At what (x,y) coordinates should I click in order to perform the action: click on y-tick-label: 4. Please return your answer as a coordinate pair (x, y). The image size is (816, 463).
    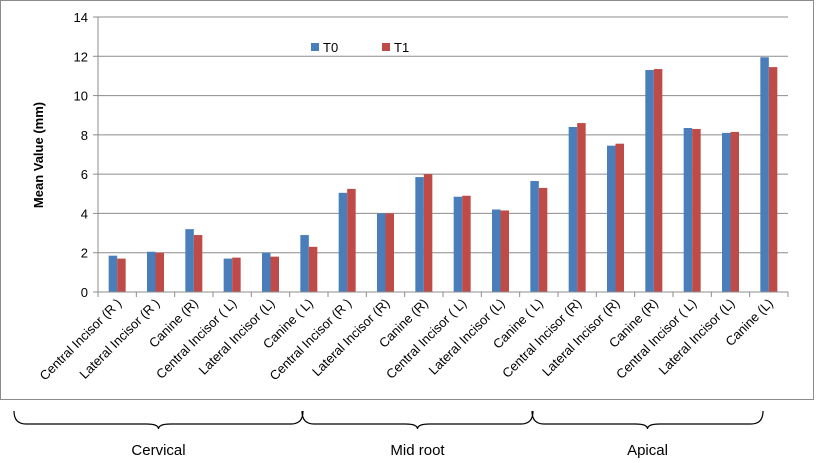
    Looking at the image, I should click on (84, 213).